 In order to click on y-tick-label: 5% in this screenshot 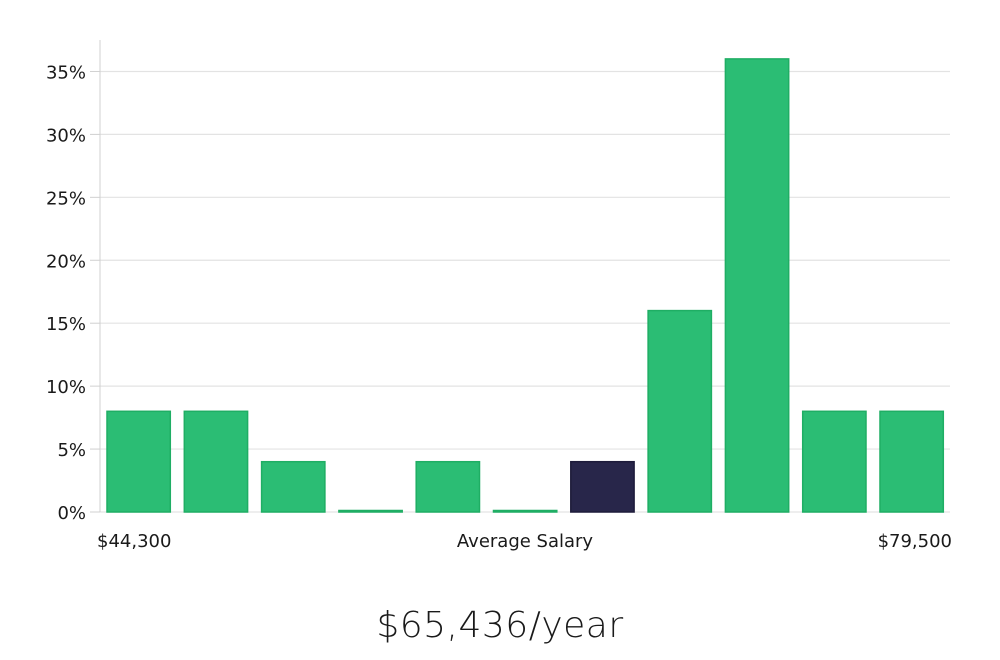, I will do `click(71, 450)`.